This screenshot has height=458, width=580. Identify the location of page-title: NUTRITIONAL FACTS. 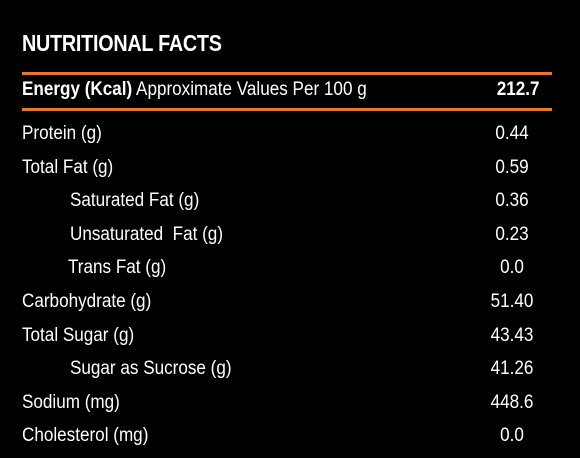
(122, 43).